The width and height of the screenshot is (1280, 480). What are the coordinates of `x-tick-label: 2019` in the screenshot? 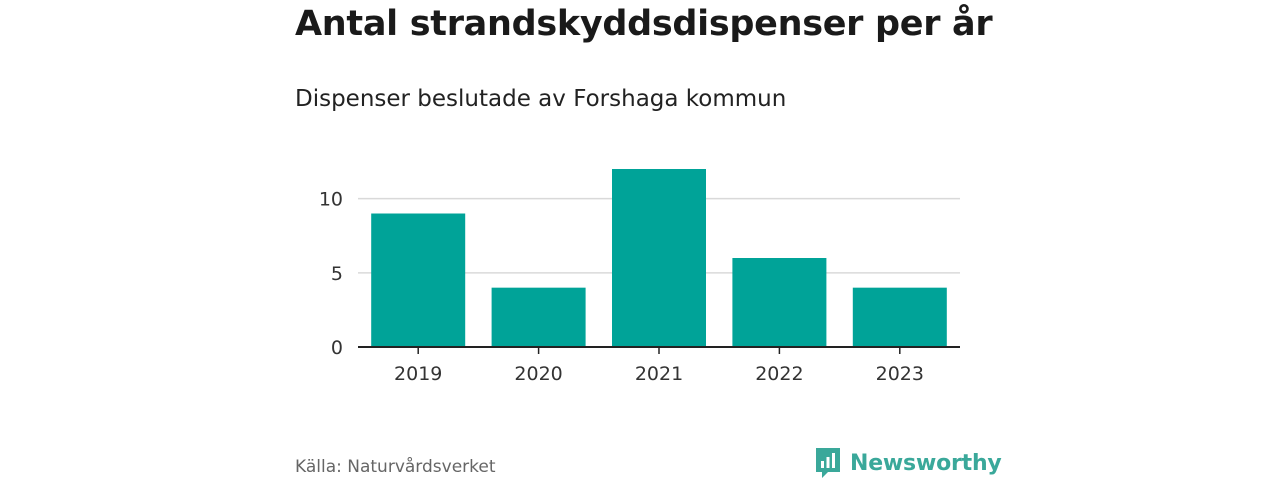 It's located at (418, 374).